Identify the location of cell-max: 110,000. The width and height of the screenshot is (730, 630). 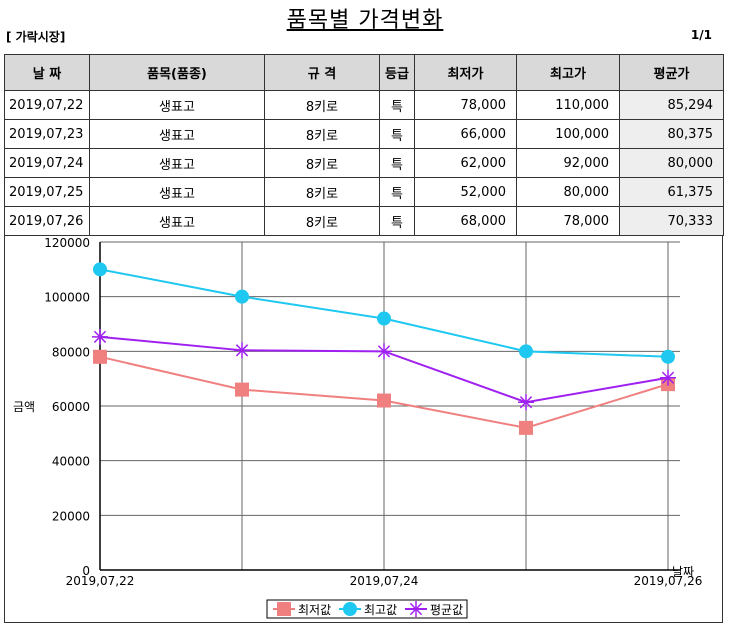
(568, 105).